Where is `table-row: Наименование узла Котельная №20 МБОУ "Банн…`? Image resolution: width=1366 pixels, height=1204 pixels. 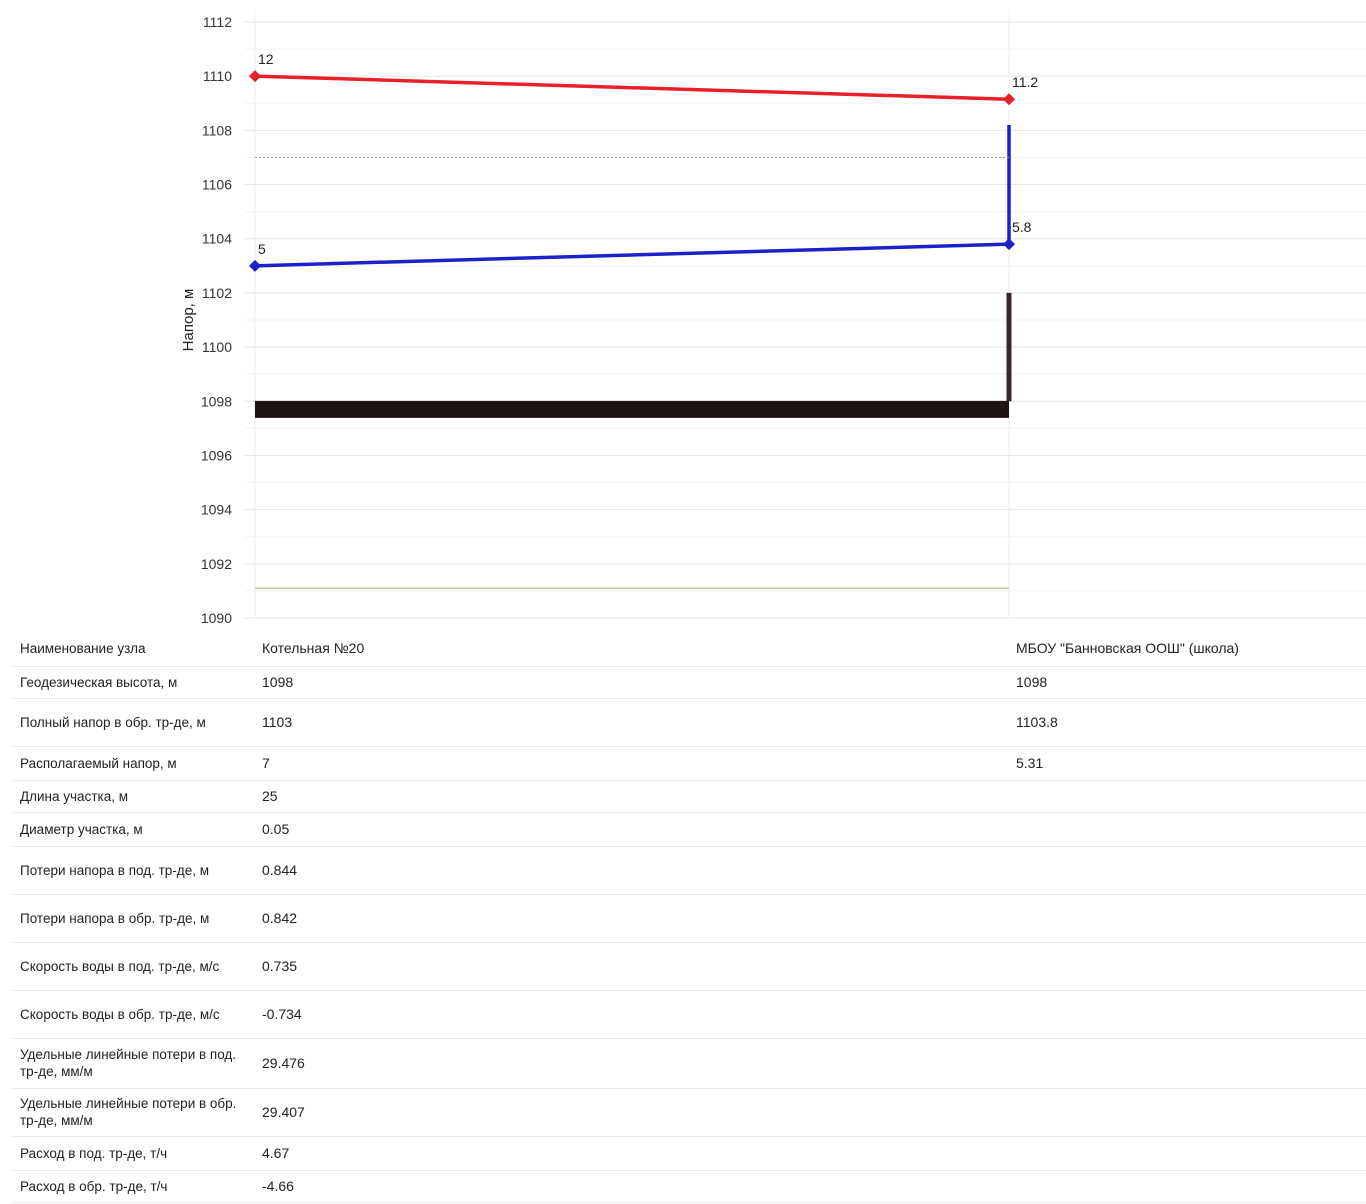 table-row: Наименование узла Котельная №20 МБОУ "Банн… is located at coordinates (688, 649).